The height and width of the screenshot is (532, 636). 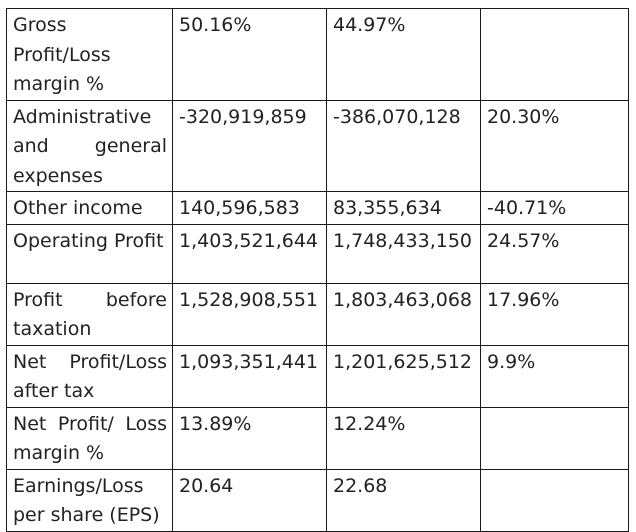 I want to click on change-cell: 17.96%, so click(x=554, y=314).